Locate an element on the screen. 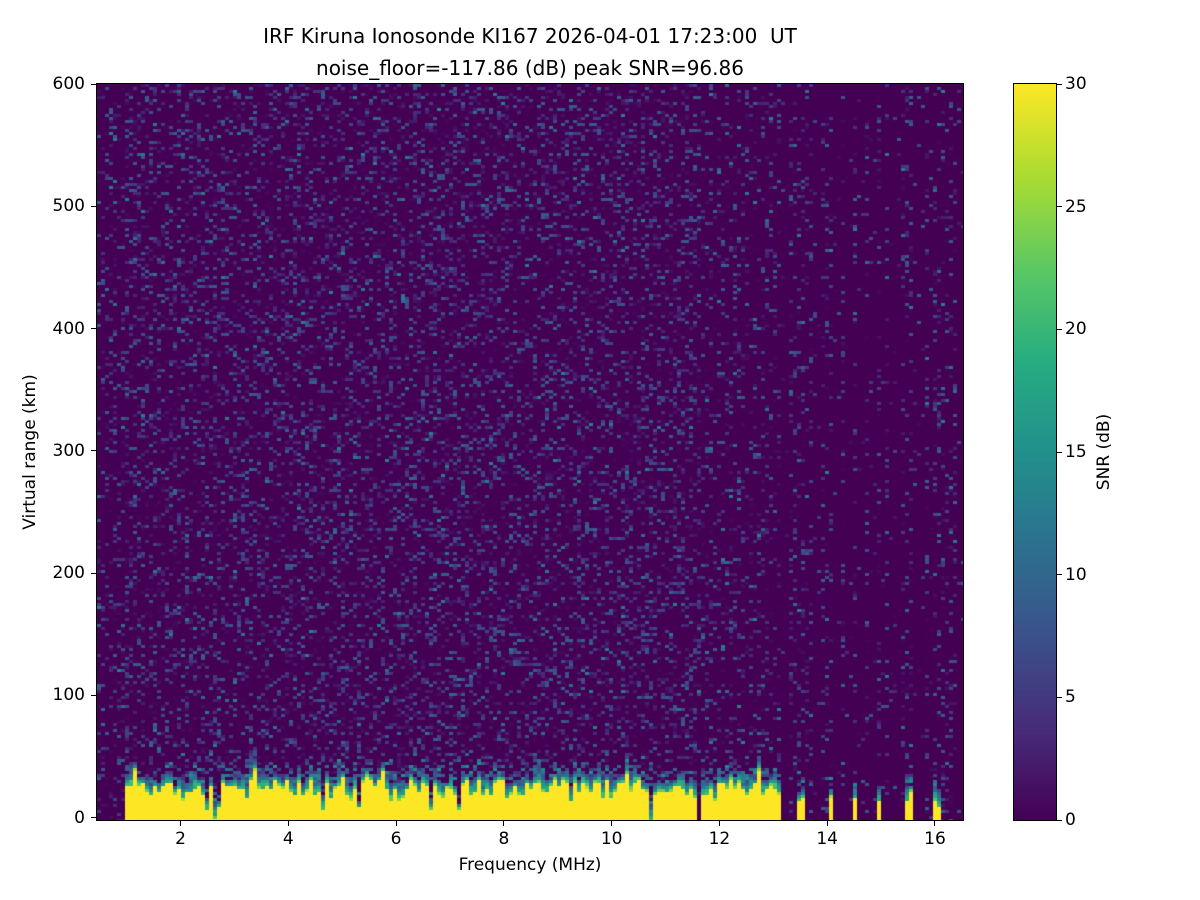 This screenshot has height=900, width=1200. colorbar-tick-label: 30 is located at coordinates (1076, 84).